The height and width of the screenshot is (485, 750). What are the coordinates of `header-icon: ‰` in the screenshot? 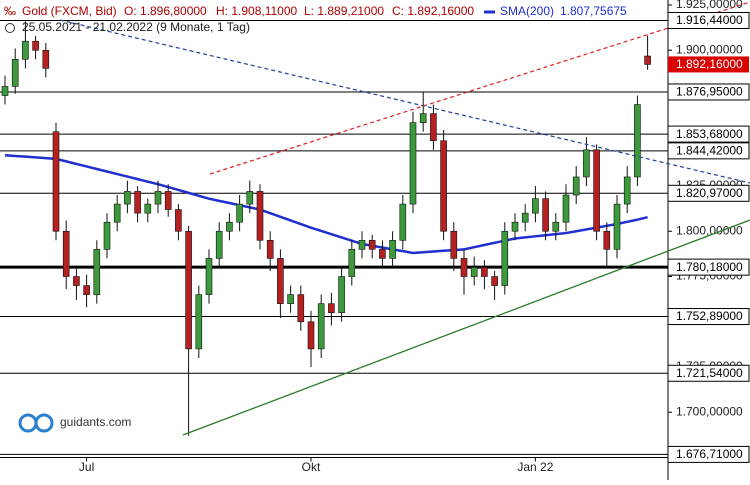 It's located at (10, 11).